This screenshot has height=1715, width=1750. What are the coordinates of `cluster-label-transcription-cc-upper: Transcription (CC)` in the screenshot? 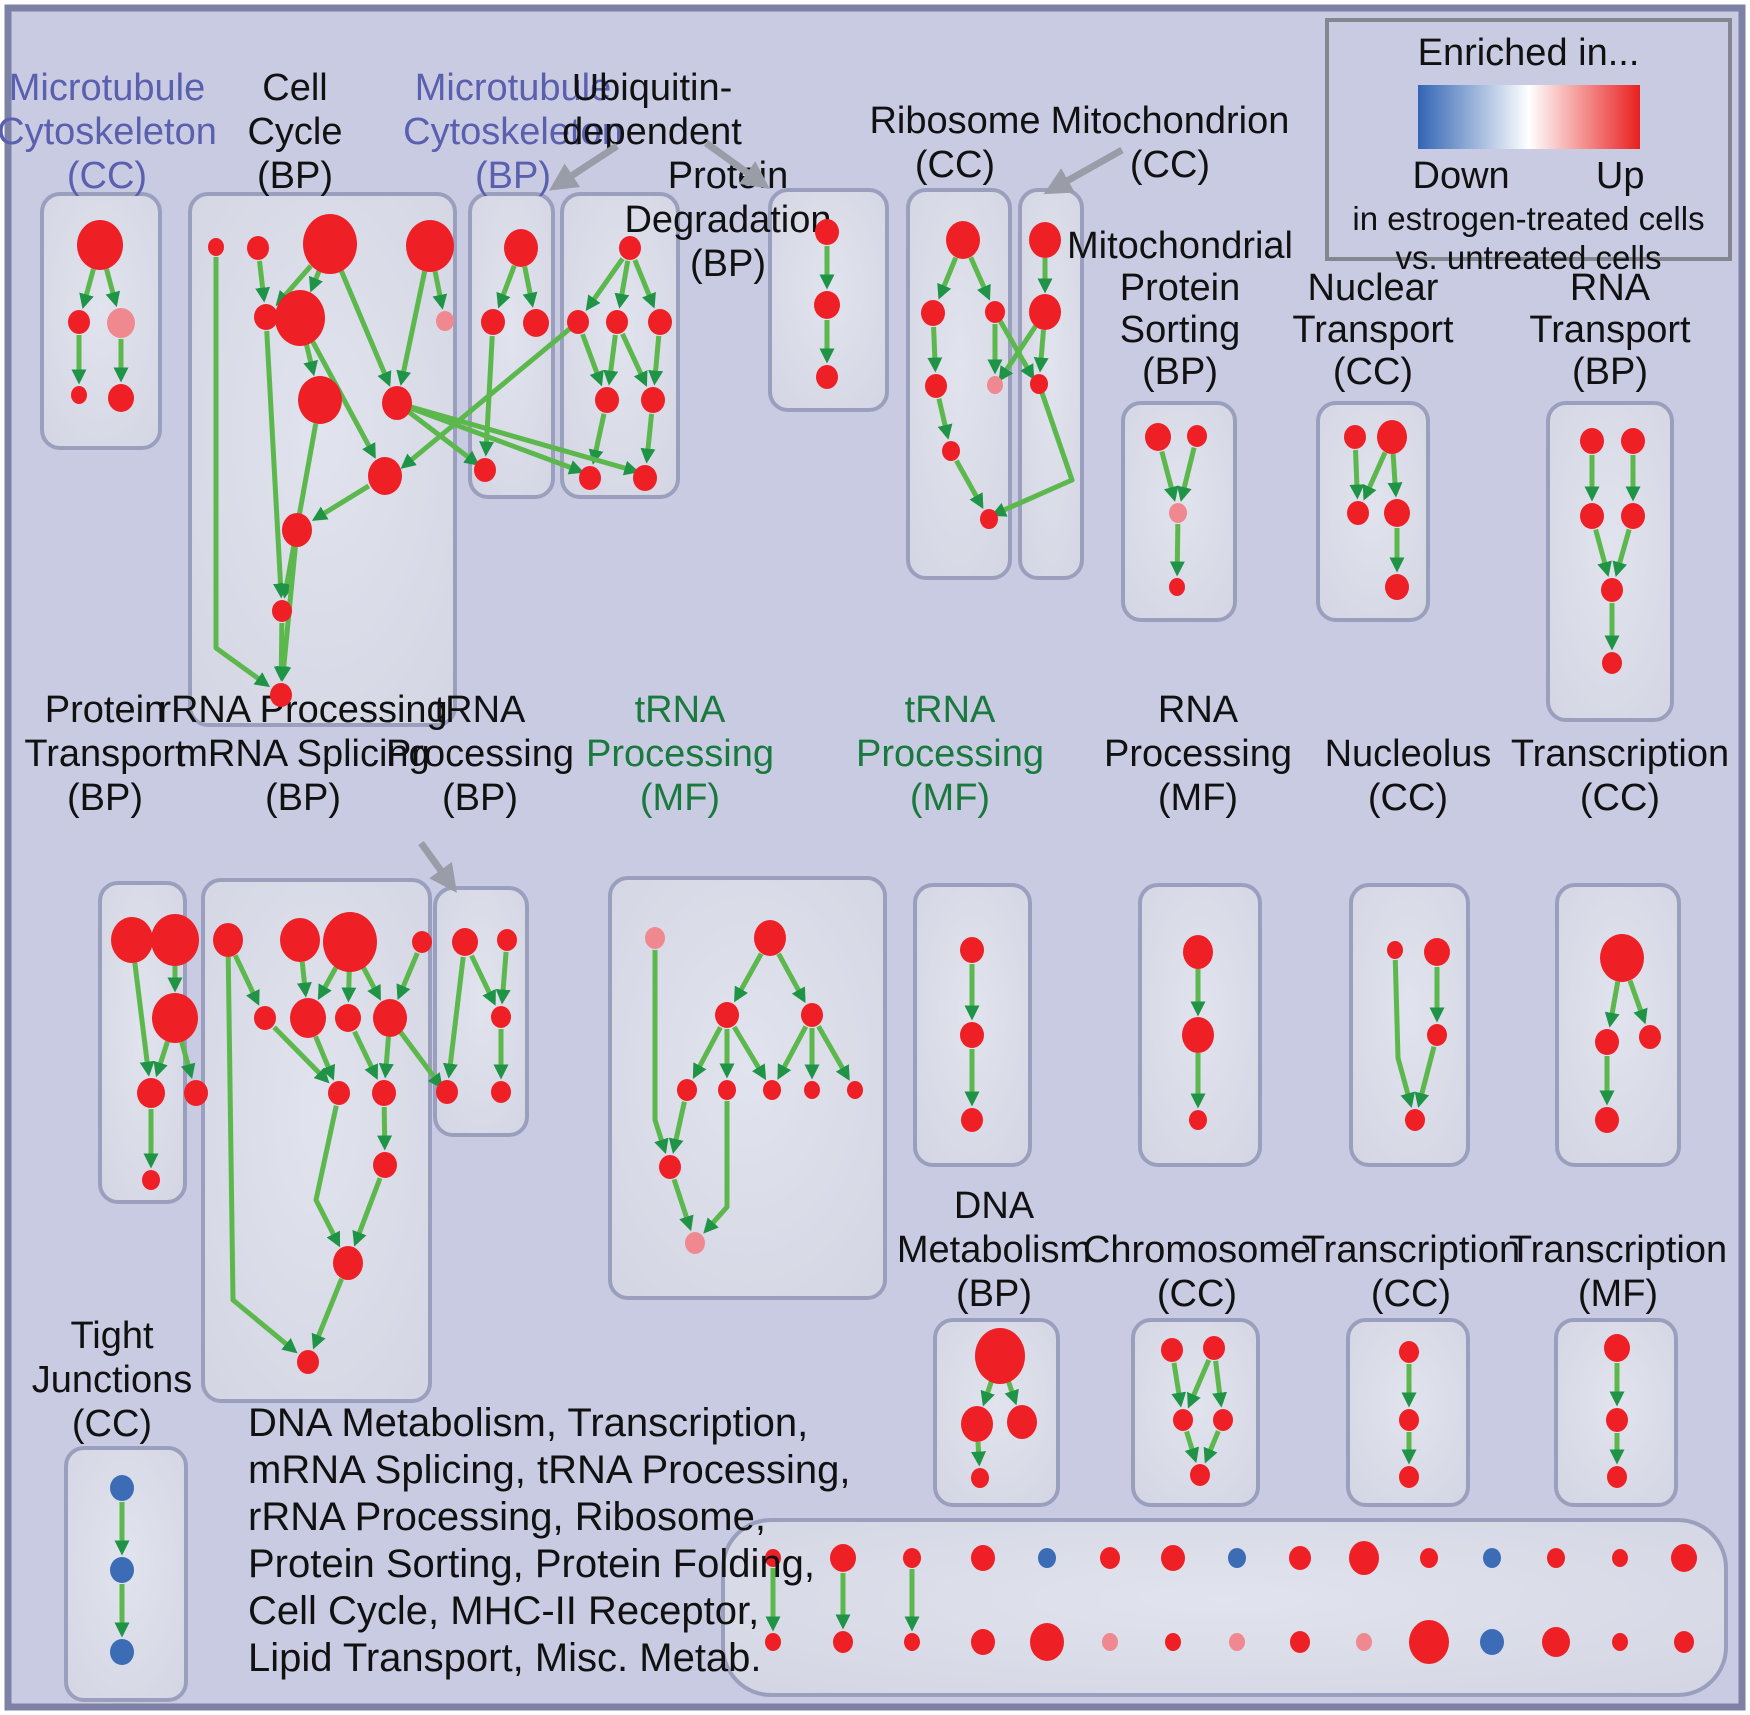 It's located at (1620, 776).